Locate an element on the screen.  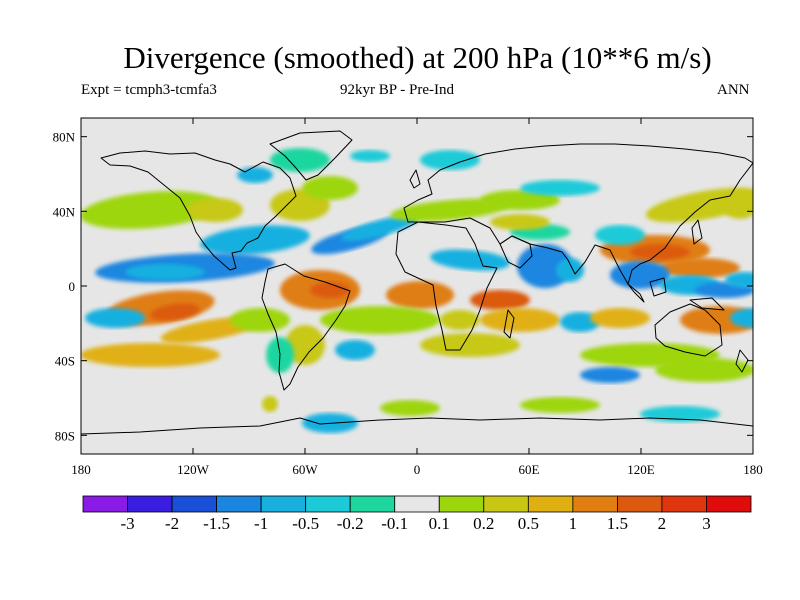
colorbar-label: 0.2 is located at coordinates (483, 523).